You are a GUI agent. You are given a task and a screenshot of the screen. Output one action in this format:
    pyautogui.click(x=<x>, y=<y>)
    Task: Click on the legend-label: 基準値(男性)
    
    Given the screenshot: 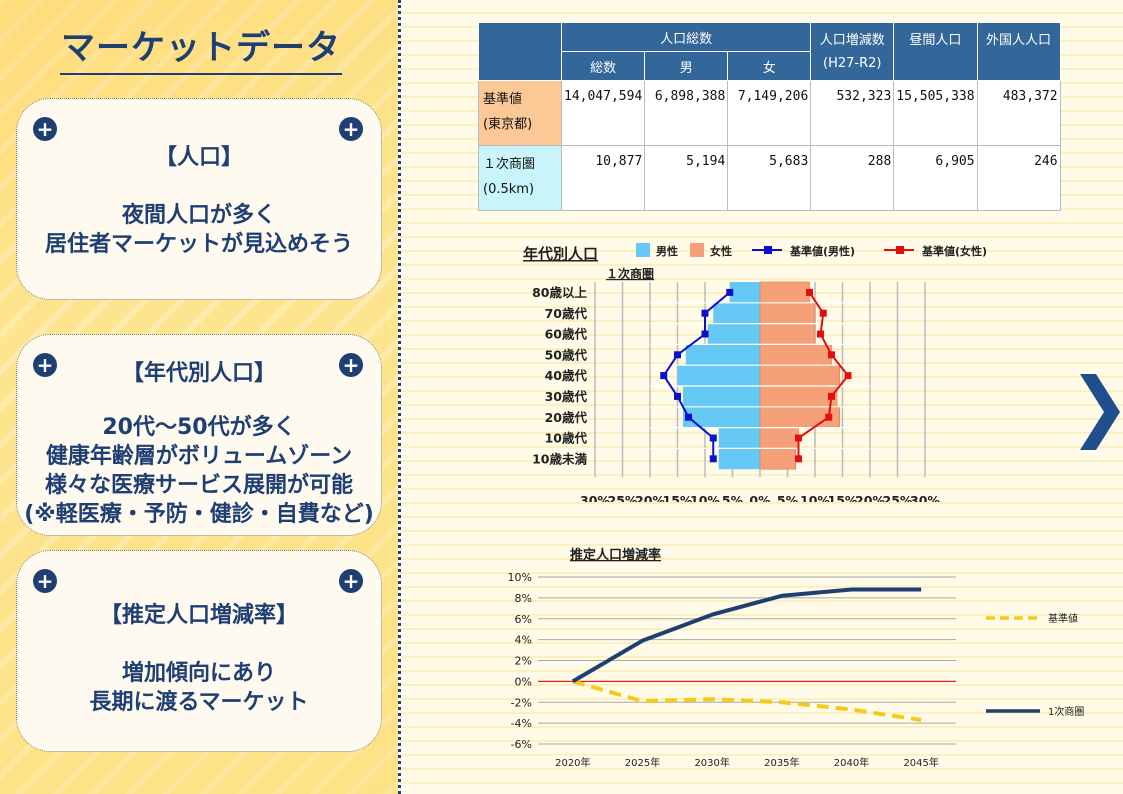 What is the action you would take?
    pyautogui.click(x=822, y=251)
    